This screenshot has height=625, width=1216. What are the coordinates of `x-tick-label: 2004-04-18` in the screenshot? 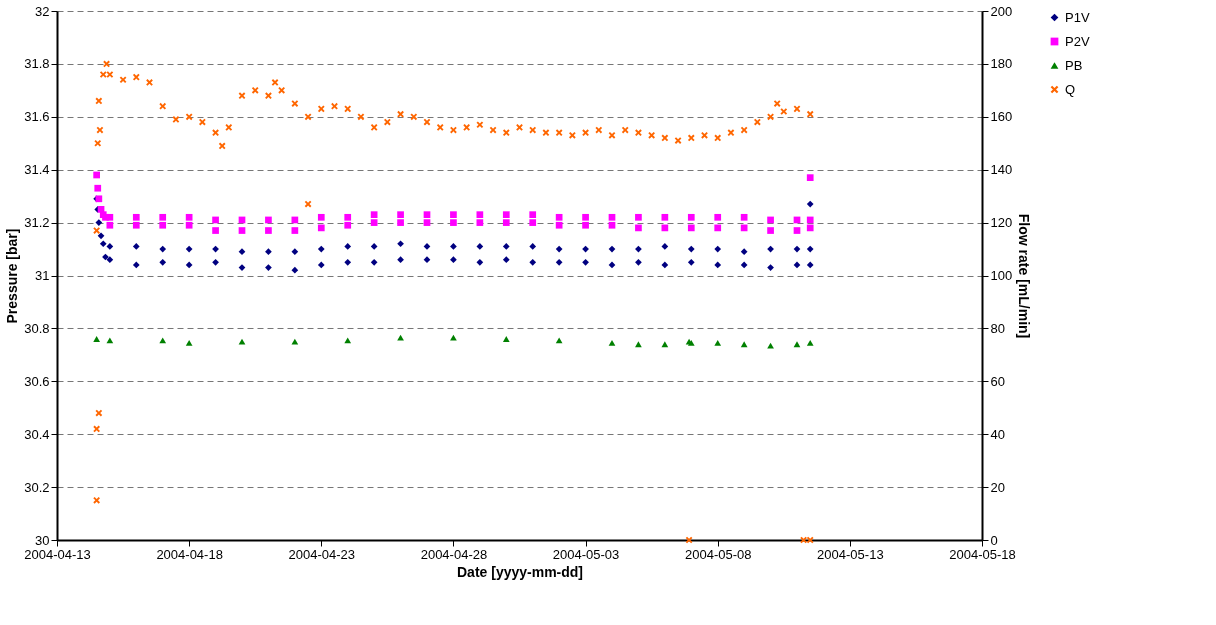 It's located at (189, 554).